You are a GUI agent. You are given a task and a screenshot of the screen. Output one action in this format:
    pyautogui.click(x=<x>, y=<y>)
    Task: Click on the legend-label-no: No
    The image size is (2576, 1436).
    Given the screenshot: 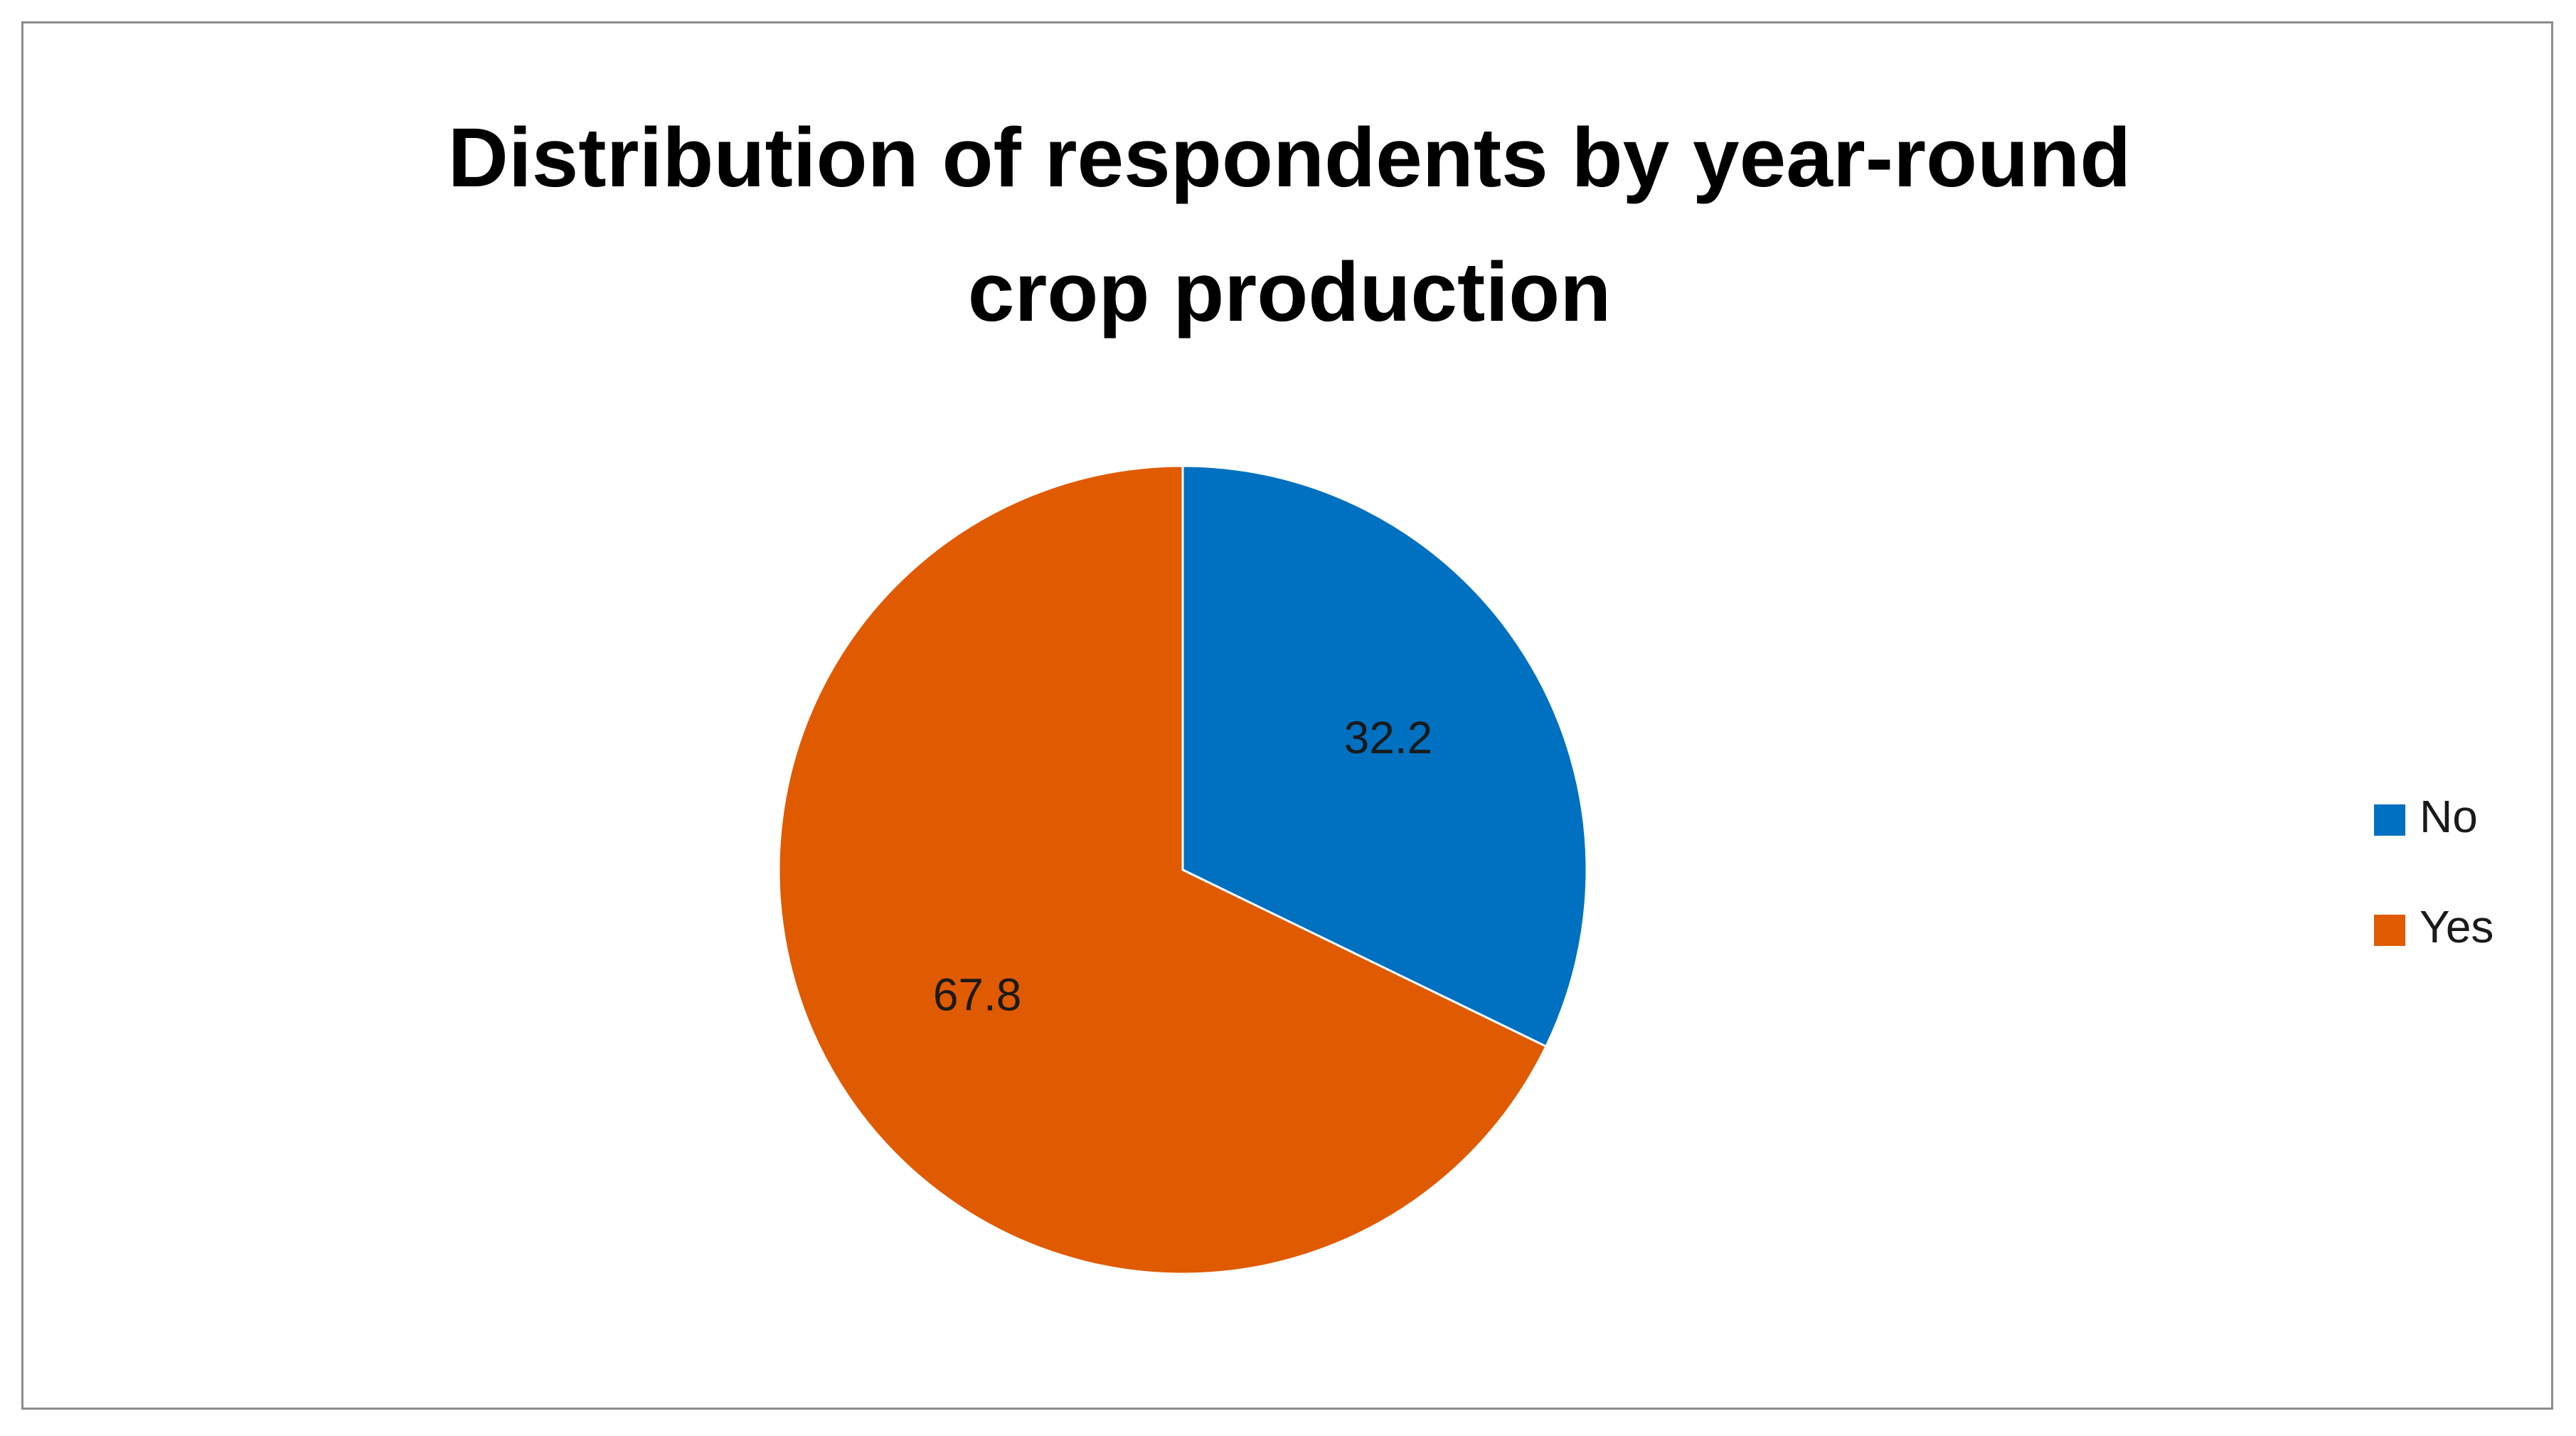 What is the action you would take?
    pyautogui.click(x=2449, y=817)
    